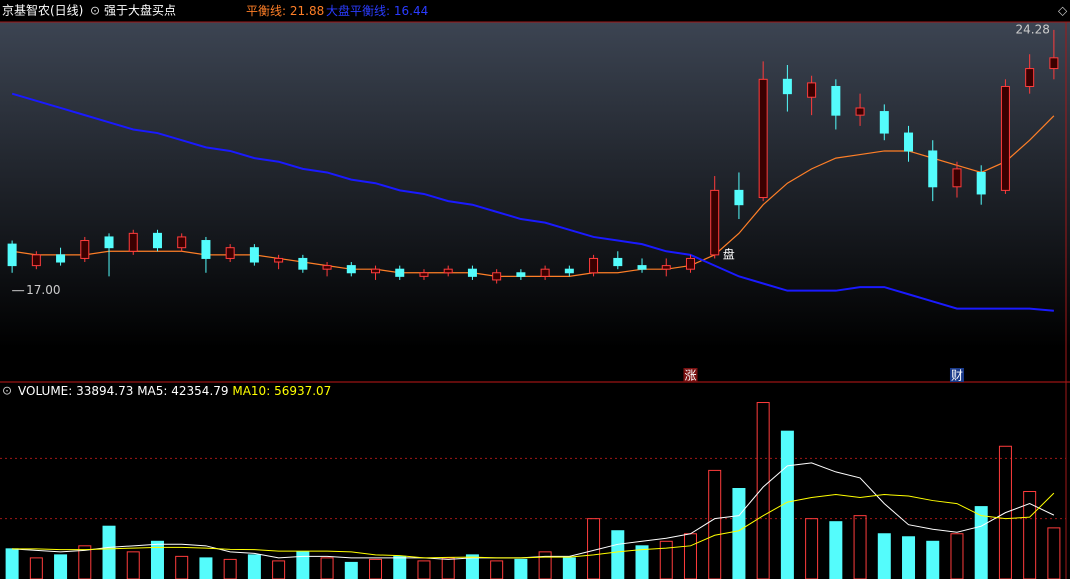 This screenshot has height=579, width=1070. Describe the element at coordinates (1033, 29) in the screenshot. I see `high-label: 24.28` at that location.